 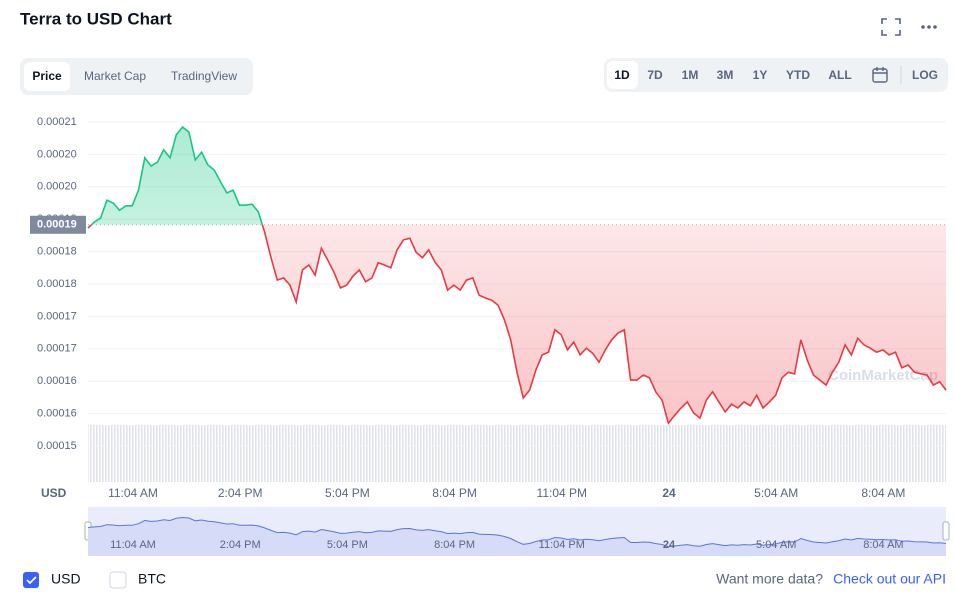 What do you see at coordinates (517, 532) in the screenshot?
I see `navigator-line` at bounding box center [517, 532].